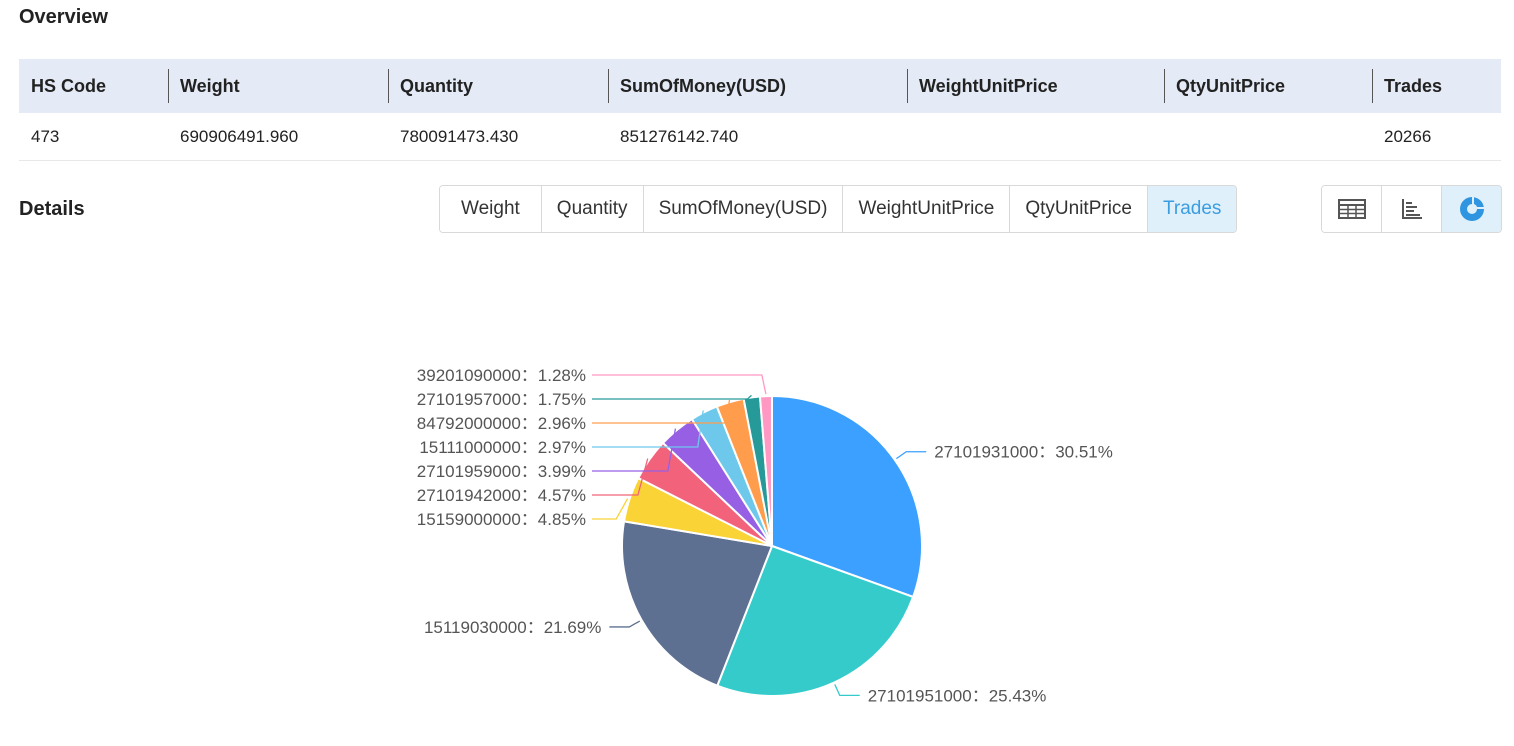 The width and height of the screenshot is (1514, 746). Describe the element at coordinates (1436, 86) in the screenshot. I see `column-header-trades: Trades` at that location.